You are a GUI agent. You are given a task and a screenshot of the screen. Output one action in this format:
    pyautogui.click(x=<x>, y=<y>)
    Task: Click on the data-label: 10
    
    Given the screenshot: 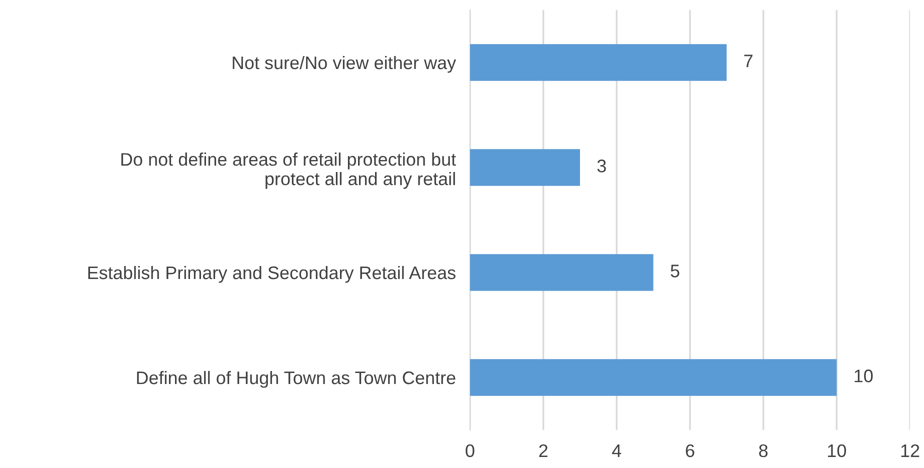 What is the action you would take?
    pyautogui.click(x=863, y=376)
    